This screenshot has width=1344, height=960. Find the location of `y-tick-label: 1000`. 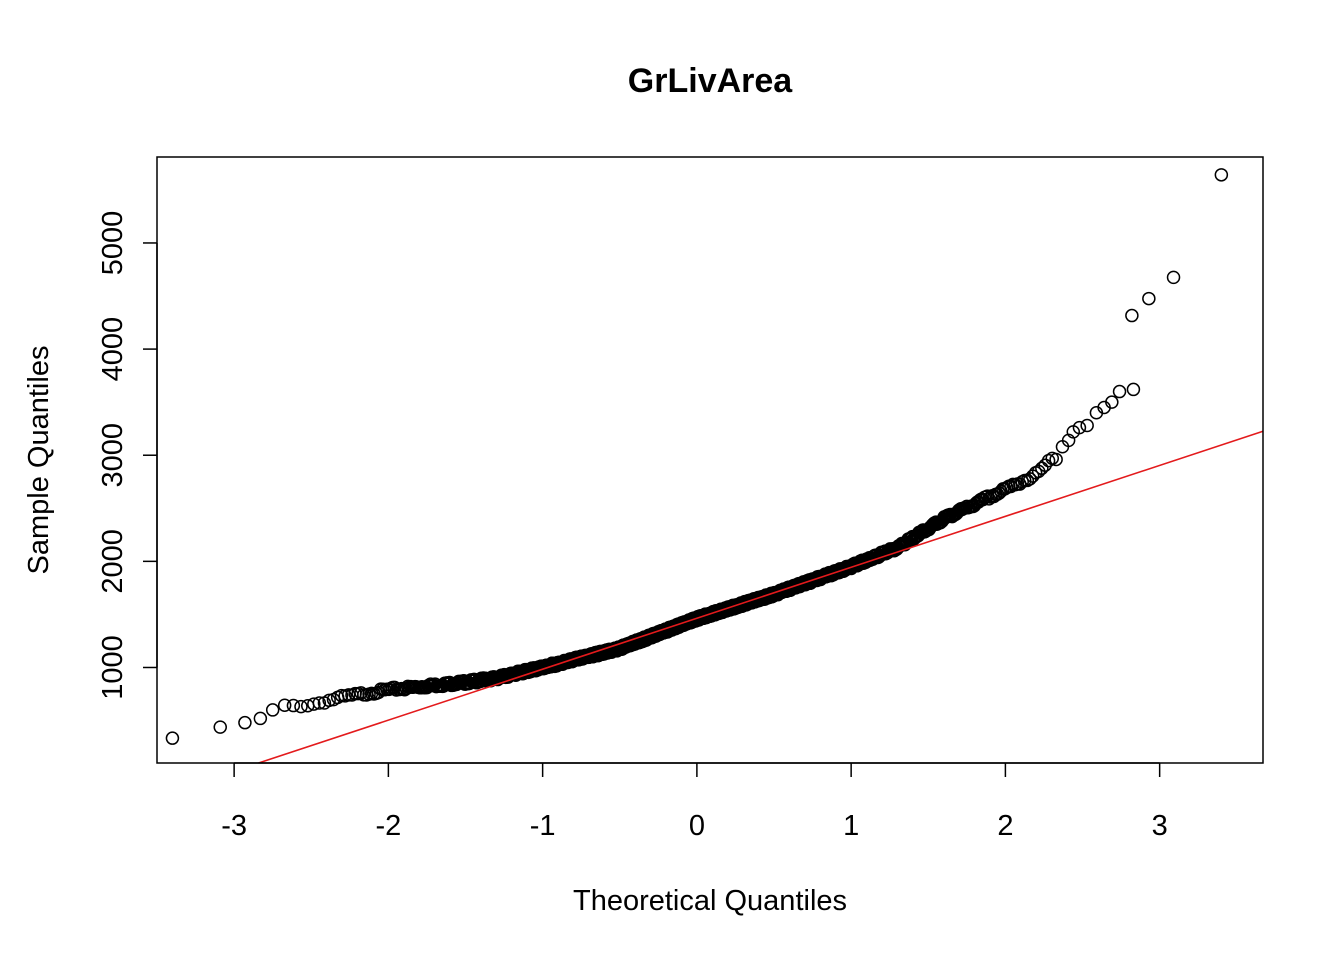

y-tick-label: 1000 is located at coordinates (113, 667).